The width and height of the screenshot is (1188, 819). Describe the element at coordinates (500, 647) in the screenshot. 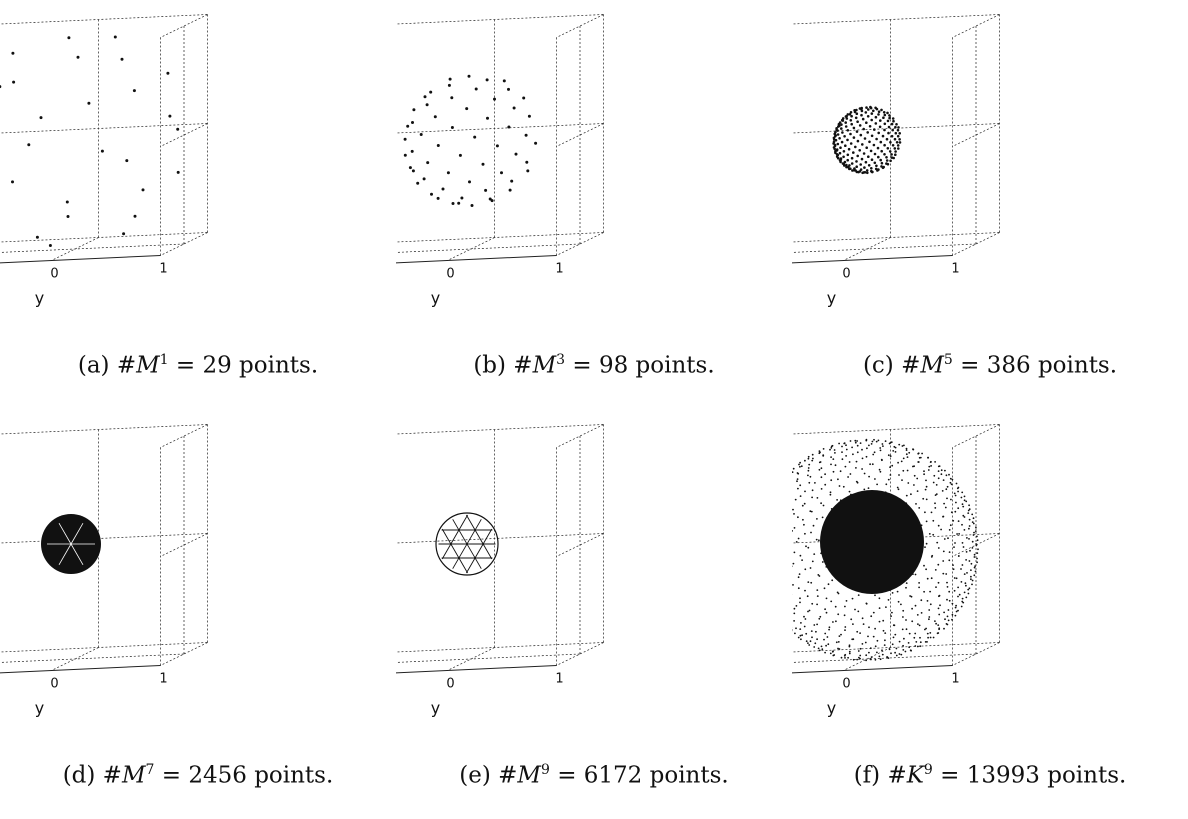

I see `box-edge-bottom-back` at that location.